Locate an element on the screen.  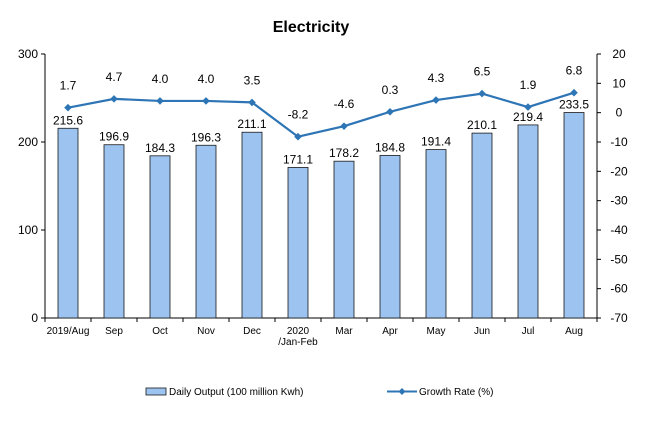
bar-value-label: 233.5 is located at coordinates (574, 105).